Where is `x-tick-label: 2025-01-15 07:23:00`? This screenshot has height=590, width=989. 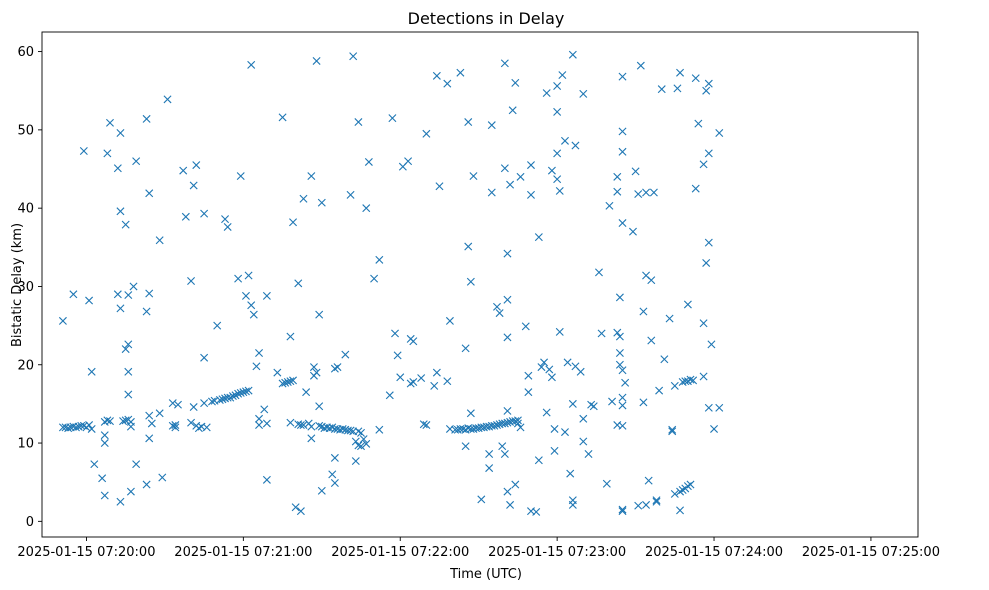 x-tick-label: 2025-01-15 07:23:00 is located at coordinates (557, 552).